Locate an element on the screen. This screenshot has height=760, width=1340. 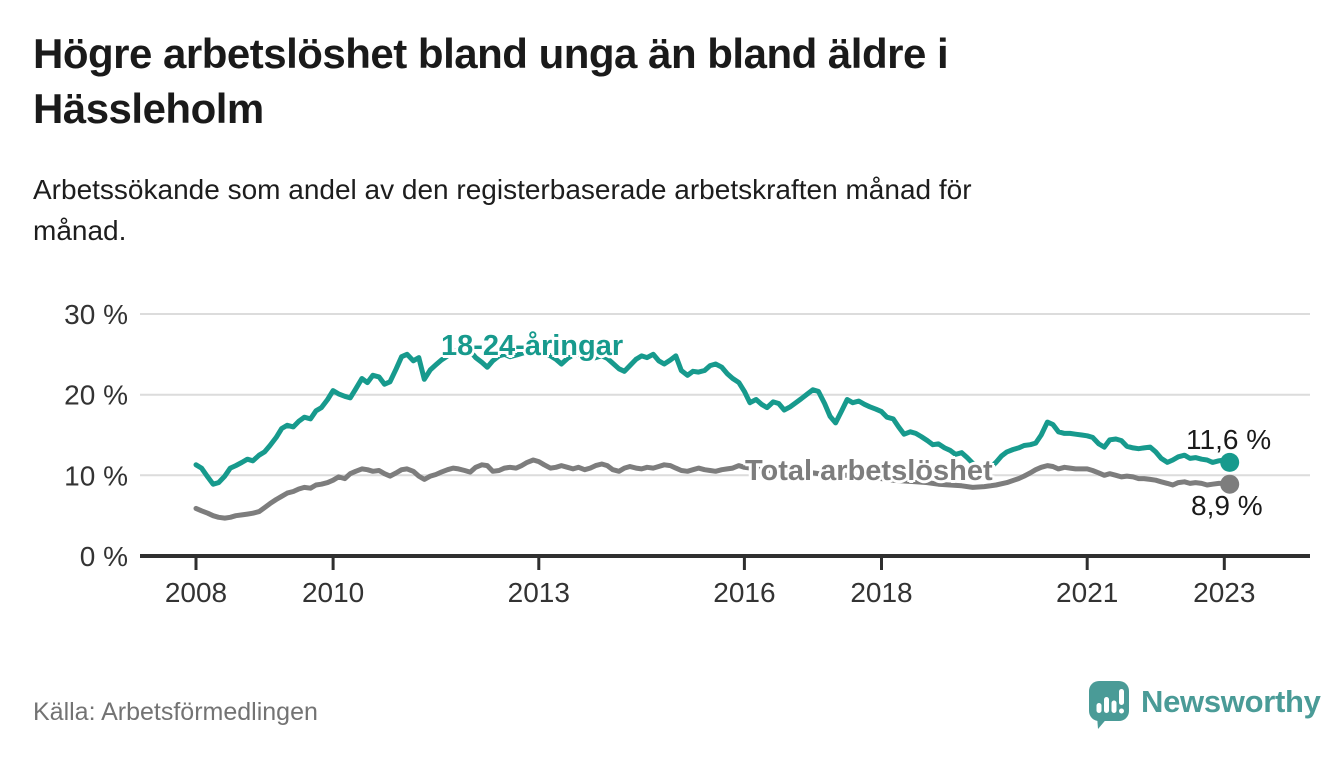
newsworthy-logo: Newsworthy is located at coordinates (1204, 705).